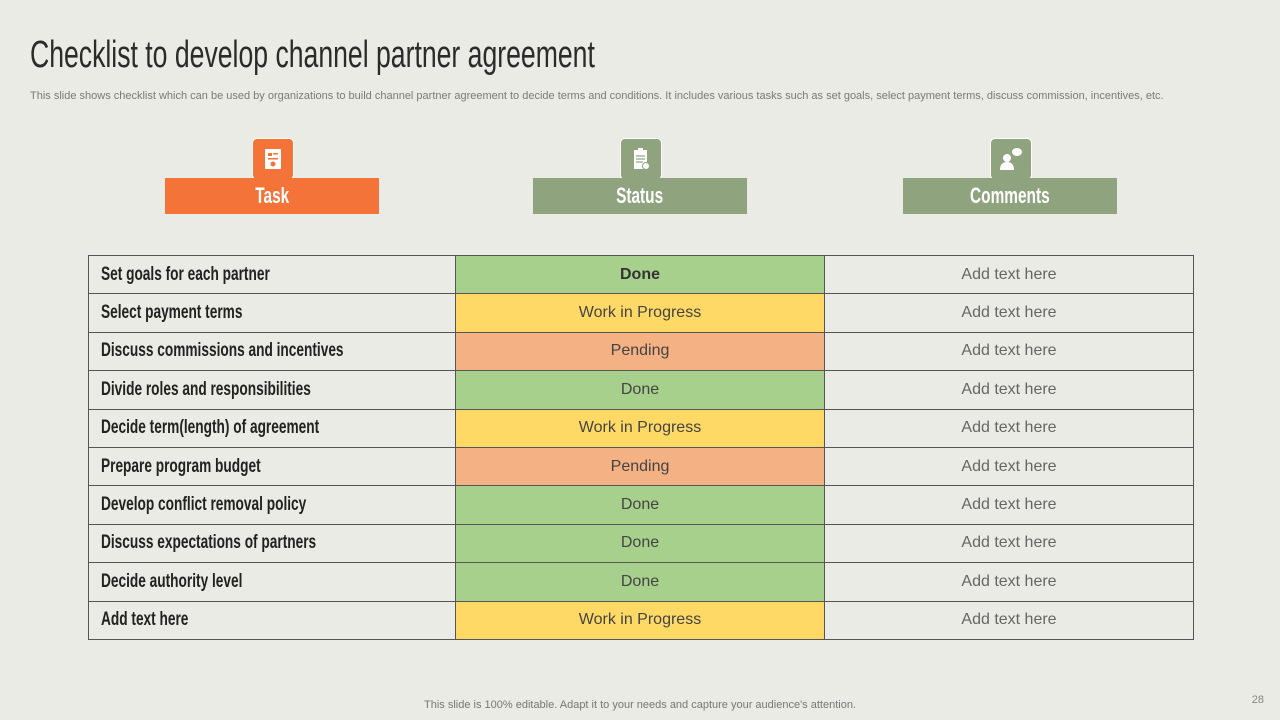  What do you see at coordinates (272, 543) in the screenshot?
I see `task-cell: Discuss expectations of partners` at bounding box center [272, 543].